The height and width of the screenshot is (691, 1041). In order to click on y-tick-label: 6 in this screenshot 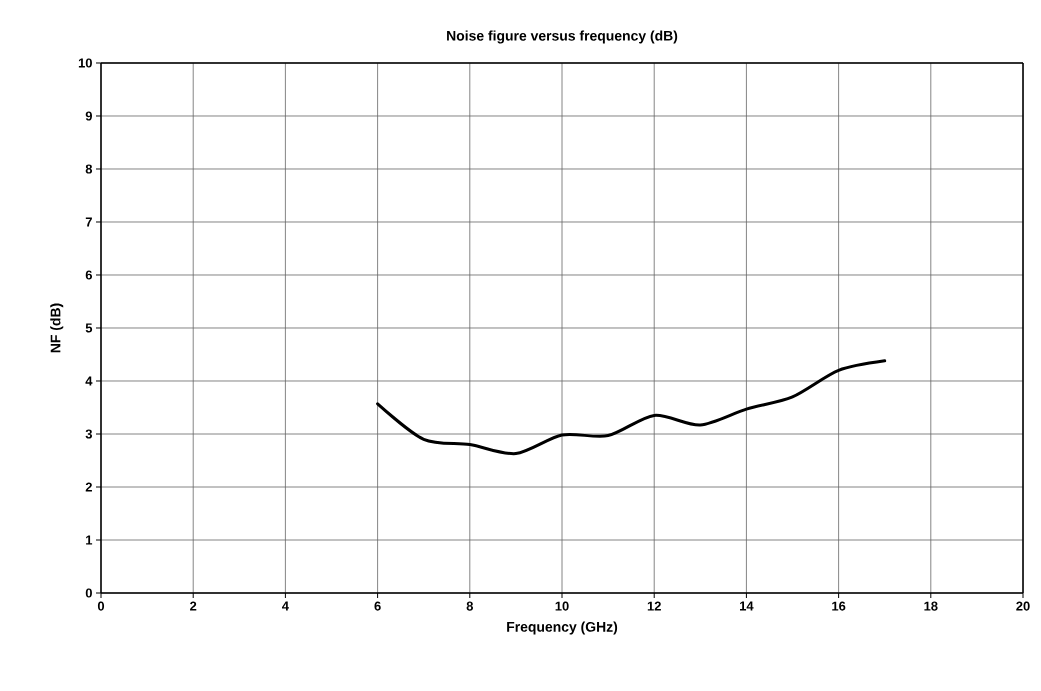, I will do `click(89, 275)`.